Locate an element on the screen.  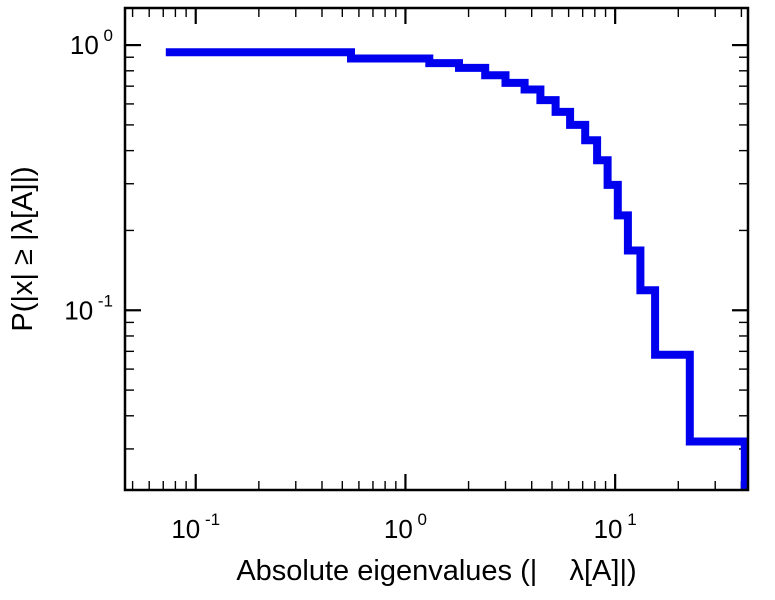
y-tick-label: 10 -1 is located at coordinates (88, 308).